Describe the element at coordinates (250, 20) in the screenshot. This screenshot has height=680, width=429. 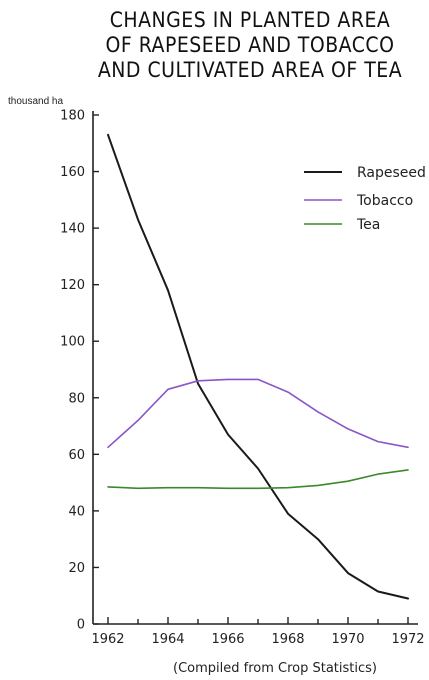
I see `chart-title-line-1: CHANGES IN PLANTED AREA` at that location.